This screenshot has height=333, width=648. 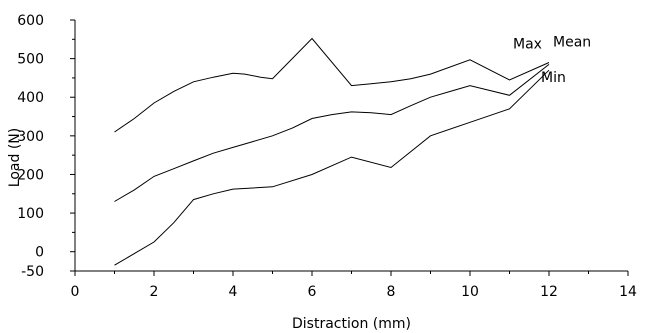 I want to click on y-axis-label: Load (N), so click(x=15, y=157).